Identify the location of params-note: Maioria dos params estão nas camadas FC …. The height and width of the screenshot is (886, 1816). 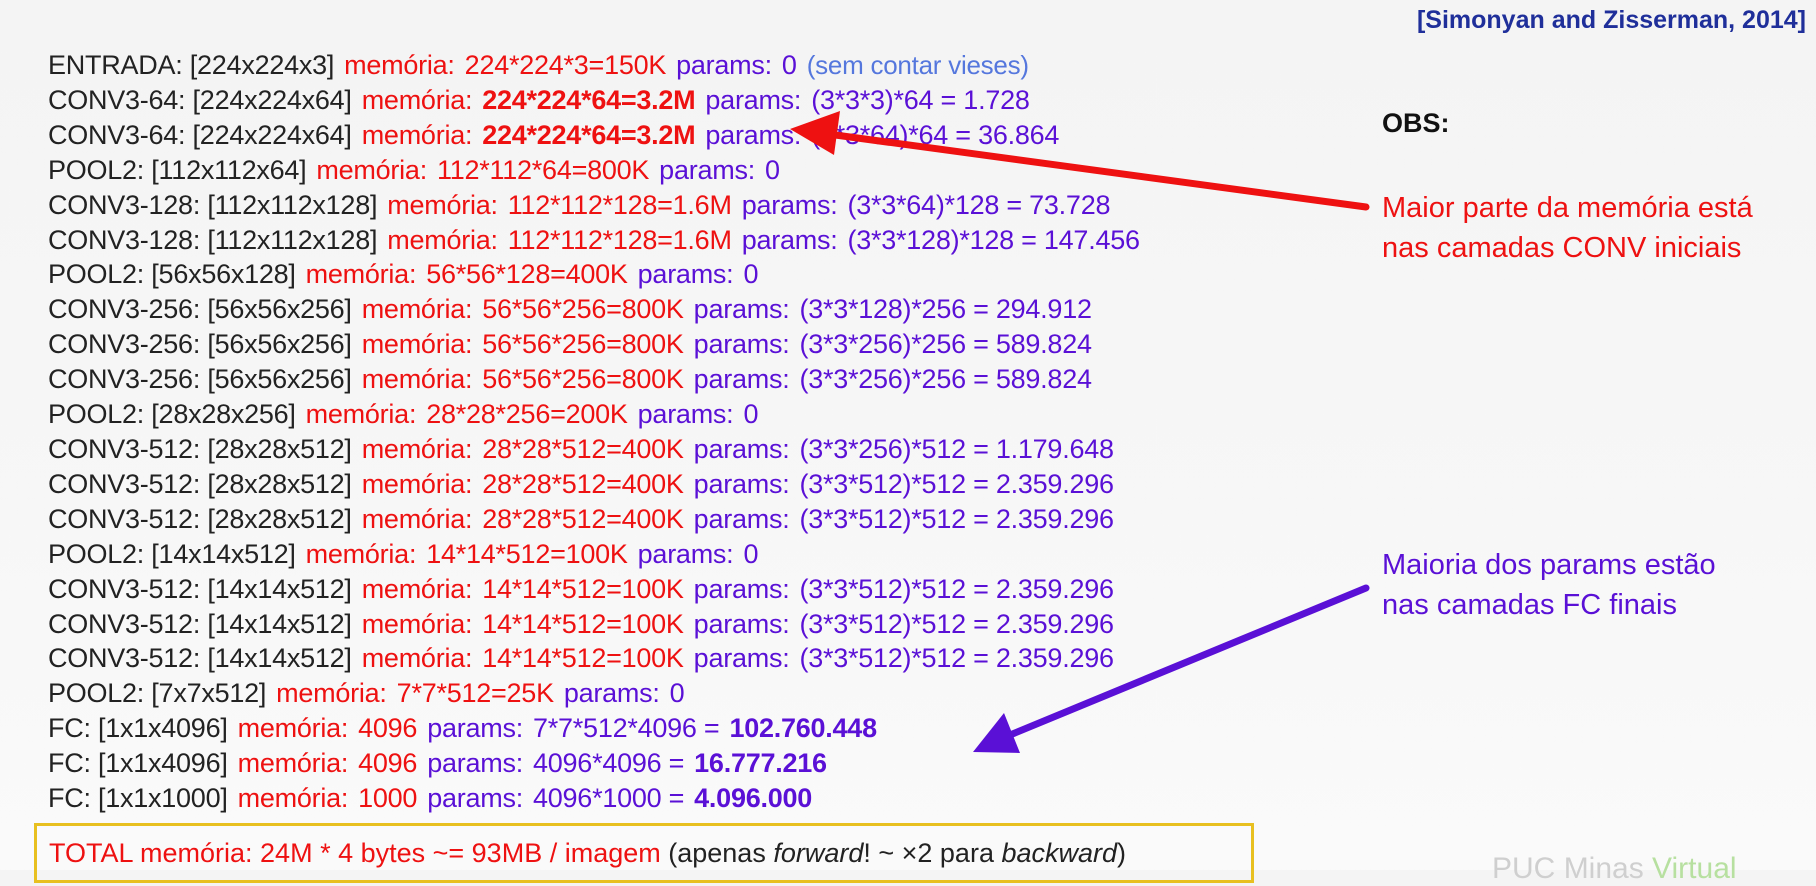
(1549, 585).